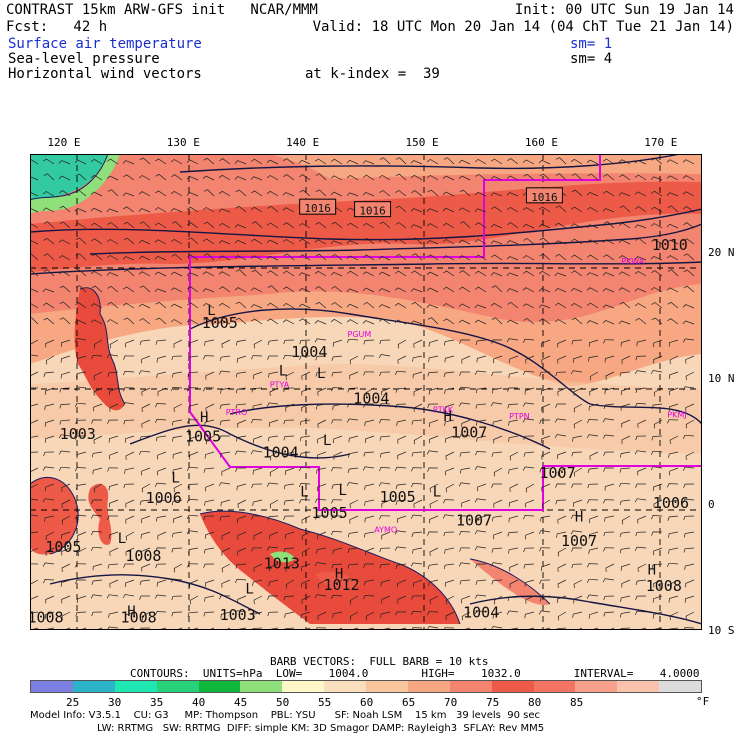  Describe the element at coordinates (219, 686) in the screenshot. I see `colorbar-segment` at that location.